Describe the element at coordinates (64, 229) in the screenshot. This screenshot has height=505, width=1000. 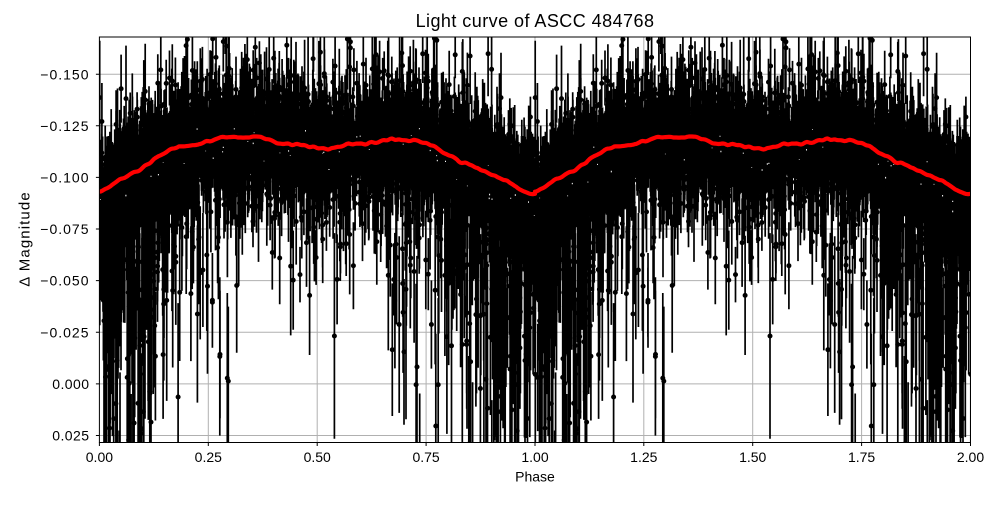
I see `svg-text: −0.075` at that location.